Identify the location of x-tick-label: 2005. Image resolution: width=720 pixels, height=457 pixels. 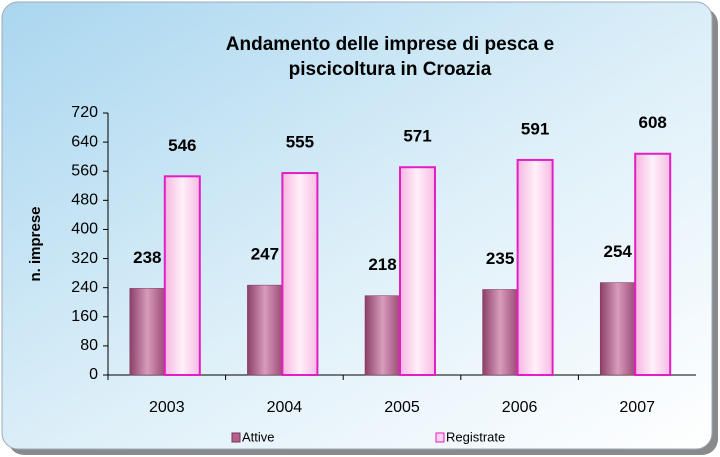
(402, 407).